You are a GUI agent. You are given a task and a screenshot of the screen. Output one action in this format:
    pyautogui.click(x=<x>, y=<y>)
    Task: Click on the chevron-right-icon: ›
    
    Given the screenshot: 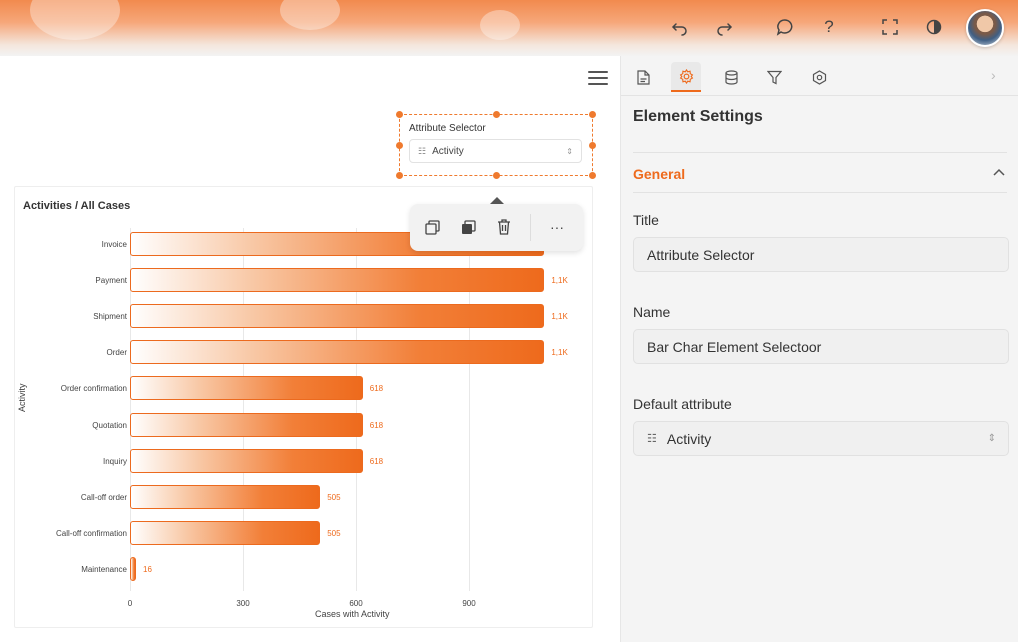 What is the action you would take?
    pyautogui.click(x=993, y=75)
    